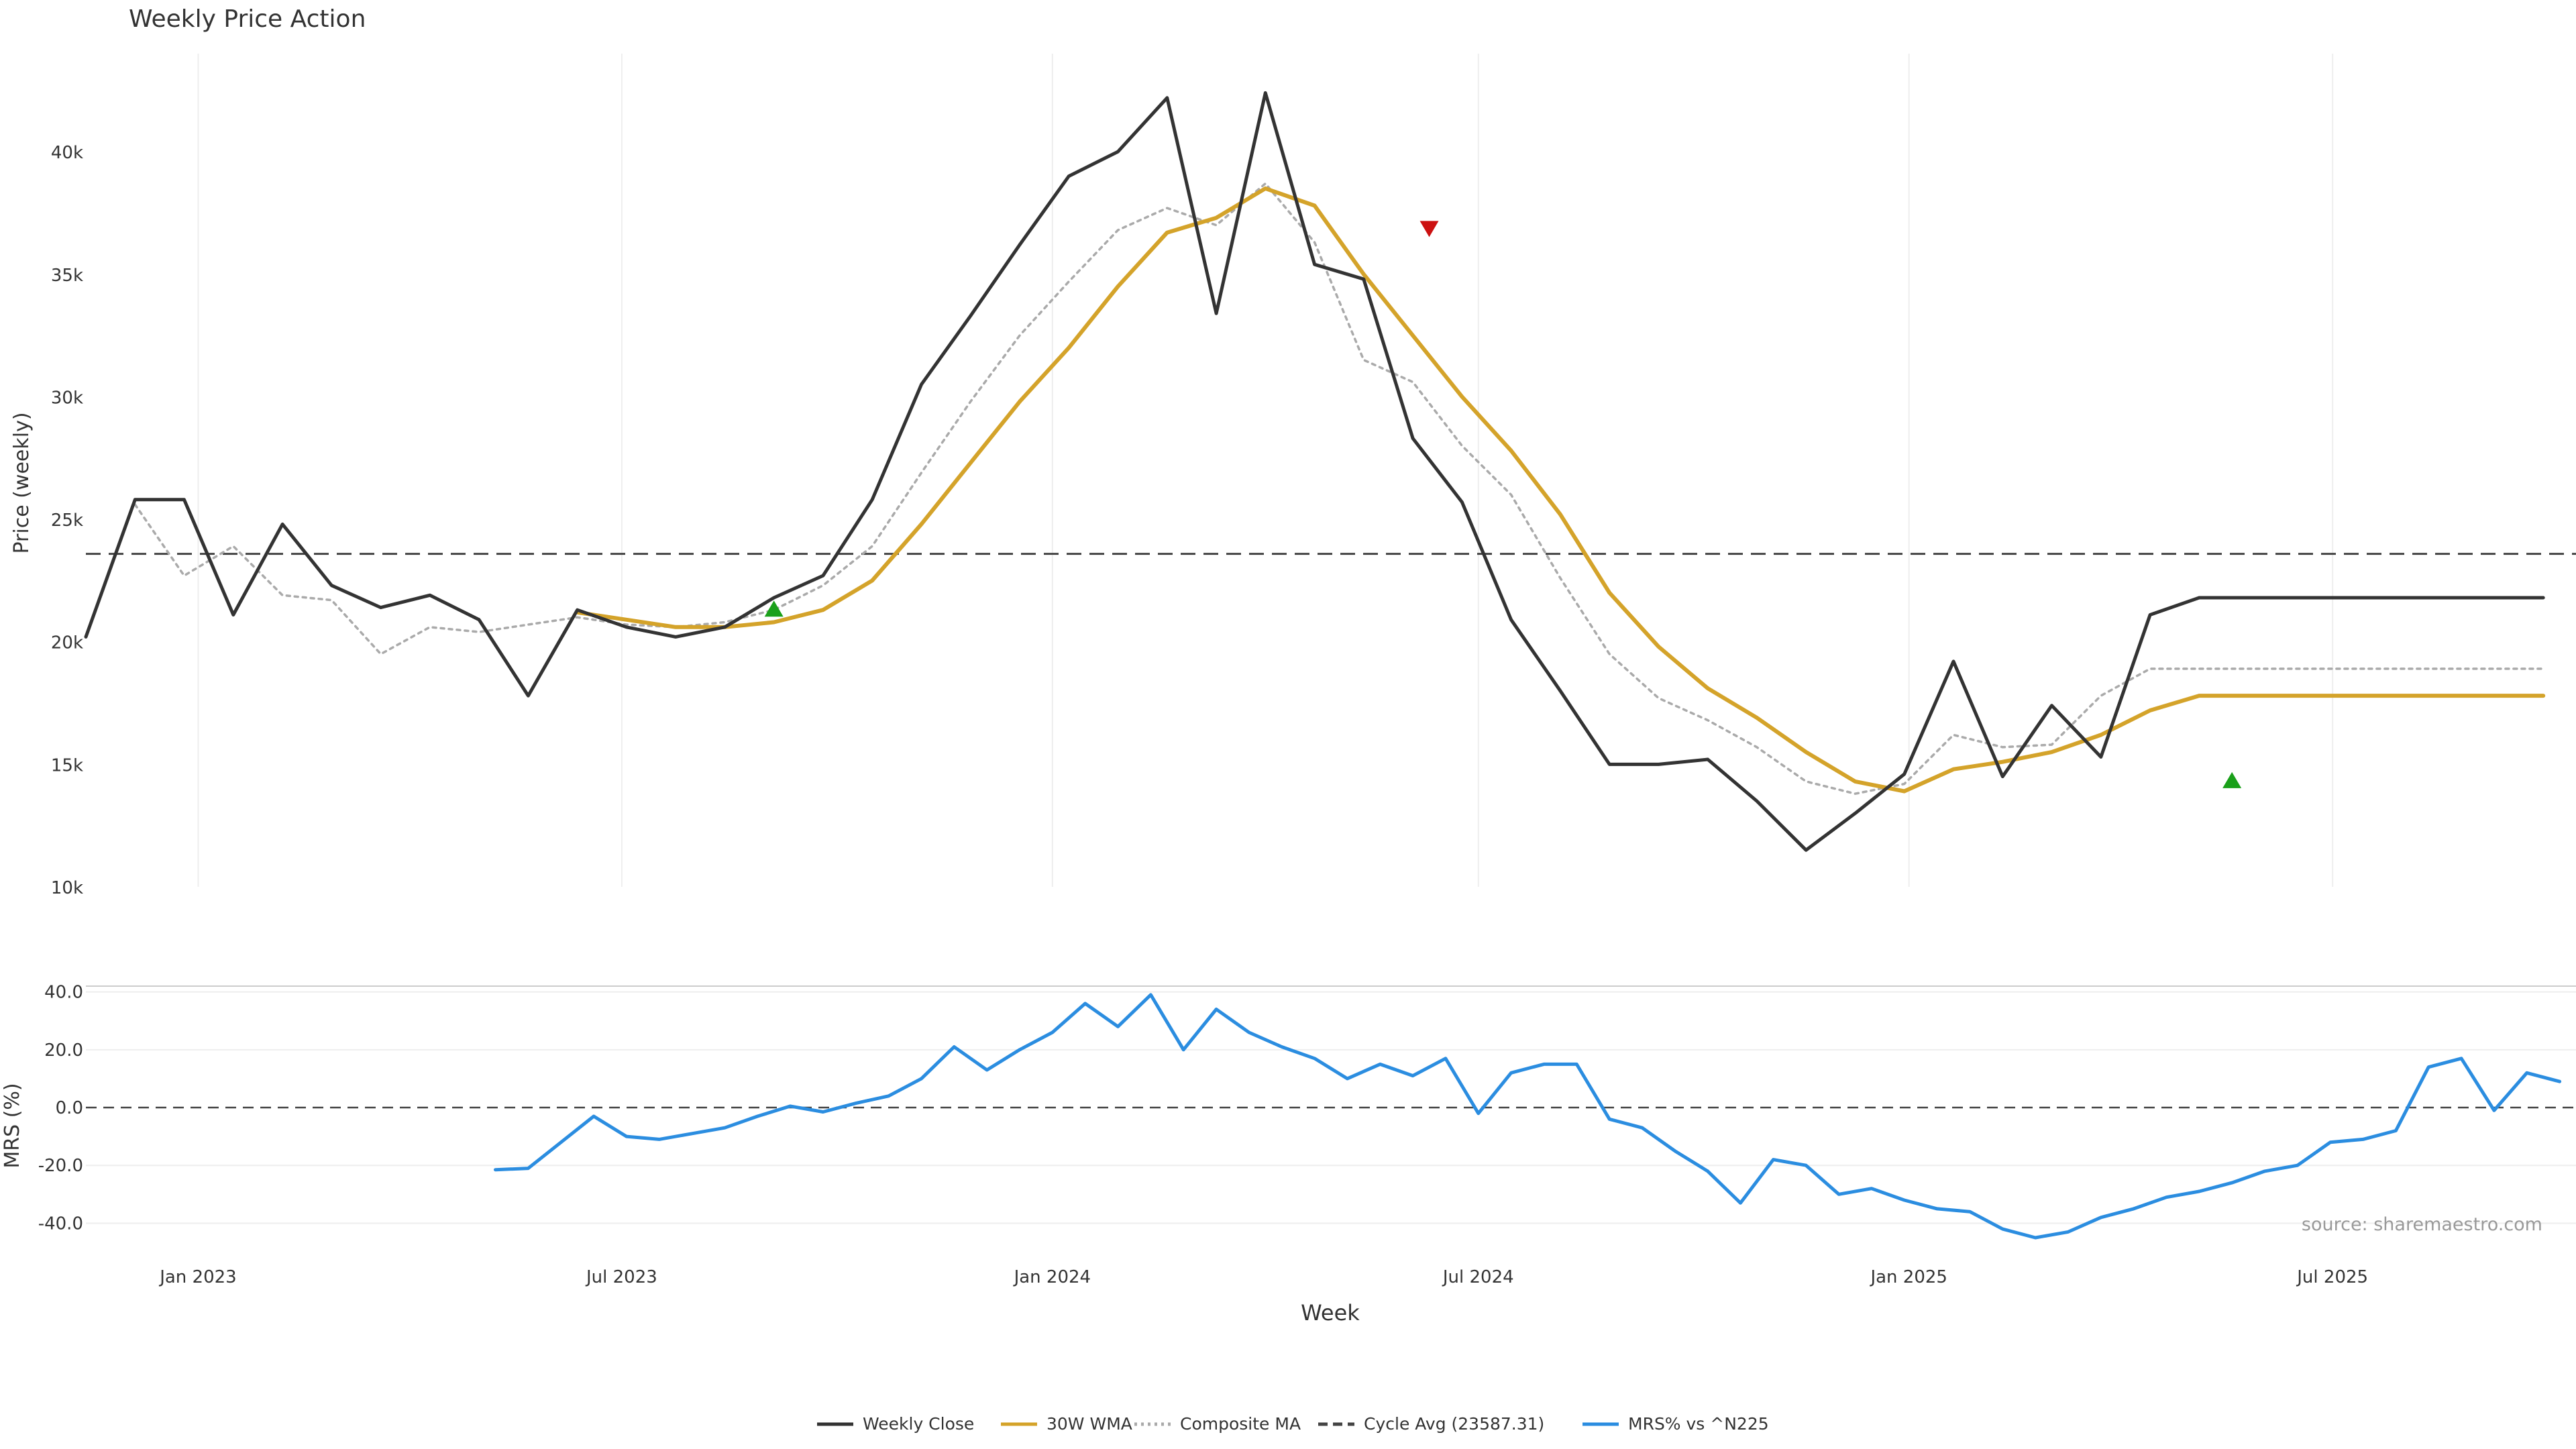 Image resolution: width=2576 pixels, height=1449 pixels. What do you see at coordinates (197, 1277) in the screenshot?
I see `x-tick-0: Jan 2023` at bounding box center [197, 1277].